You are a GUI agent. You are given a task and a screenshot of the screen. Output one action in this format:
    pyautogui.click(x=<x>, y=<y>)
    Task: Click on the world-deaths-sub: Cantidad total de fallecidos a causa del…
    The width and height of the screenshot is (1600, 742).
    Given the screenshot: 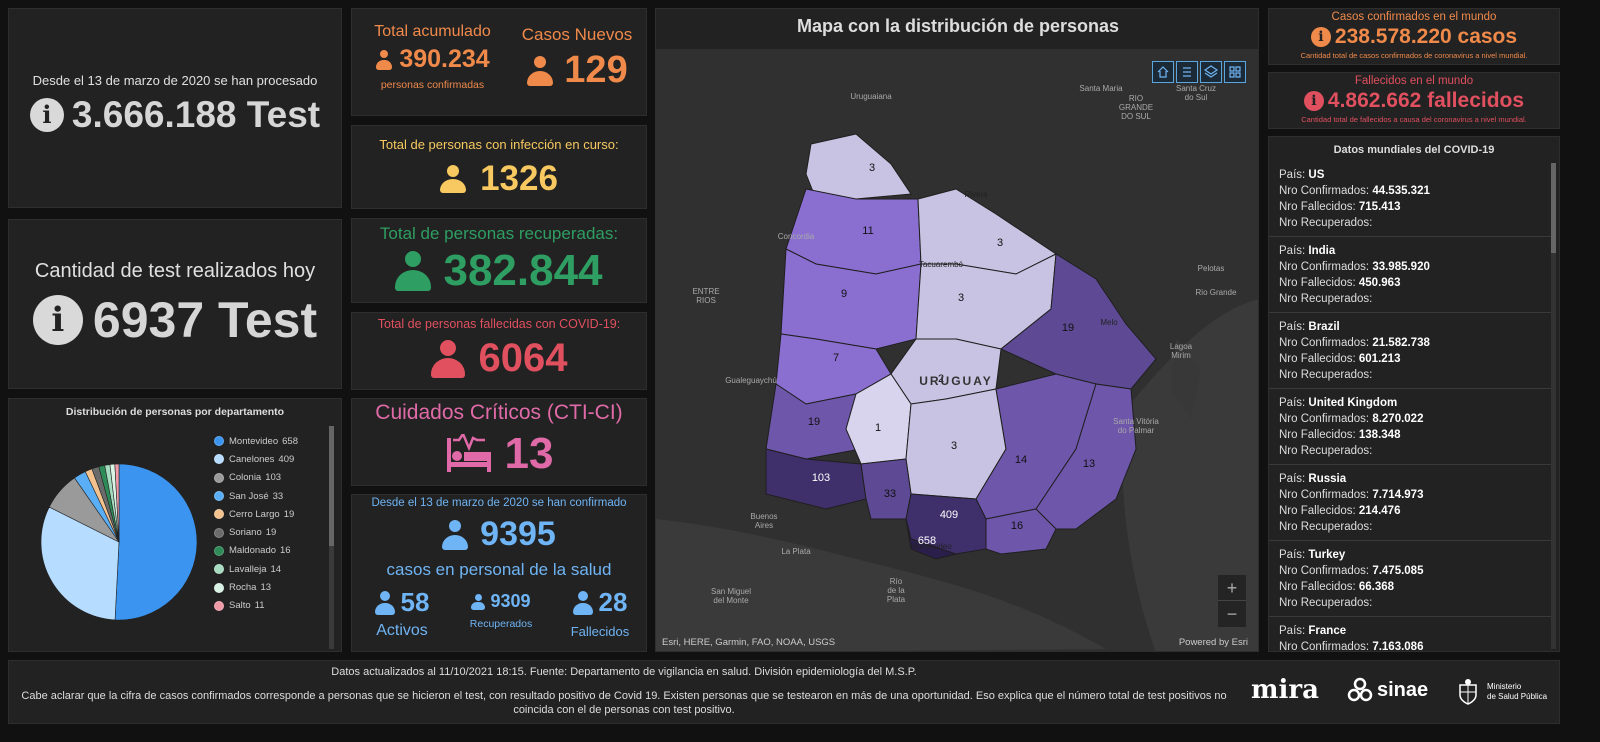 What is the action you would take?
    pyautogui.click(x=1414, y=119)
    